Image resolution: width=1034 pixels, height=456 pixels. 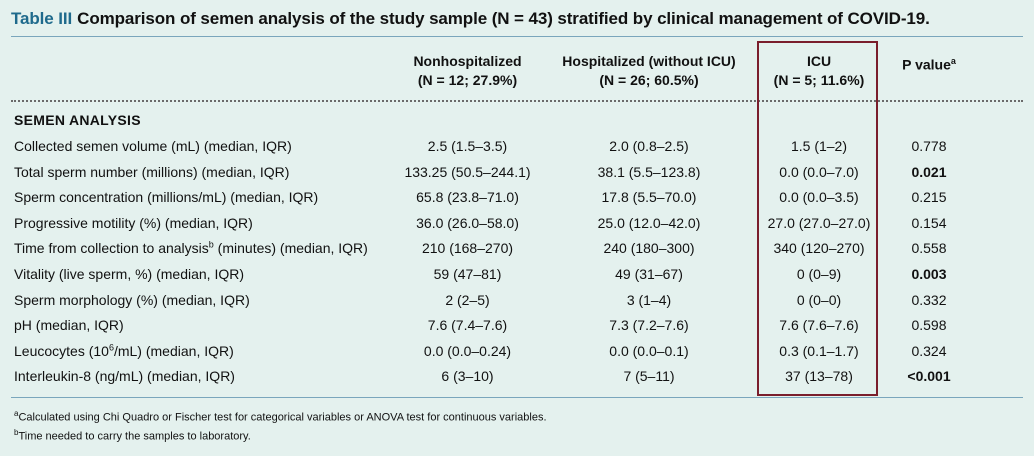 I want to click on header-nonhospitalized-title: Nonhospitalized, so click(x=467, y=61).